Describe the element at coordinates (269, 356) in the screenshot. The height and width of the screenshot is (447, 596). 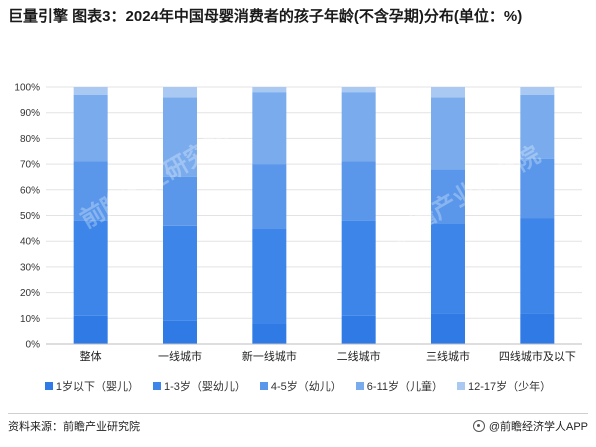
I see `x-category-label: 新一线城市` at that location.